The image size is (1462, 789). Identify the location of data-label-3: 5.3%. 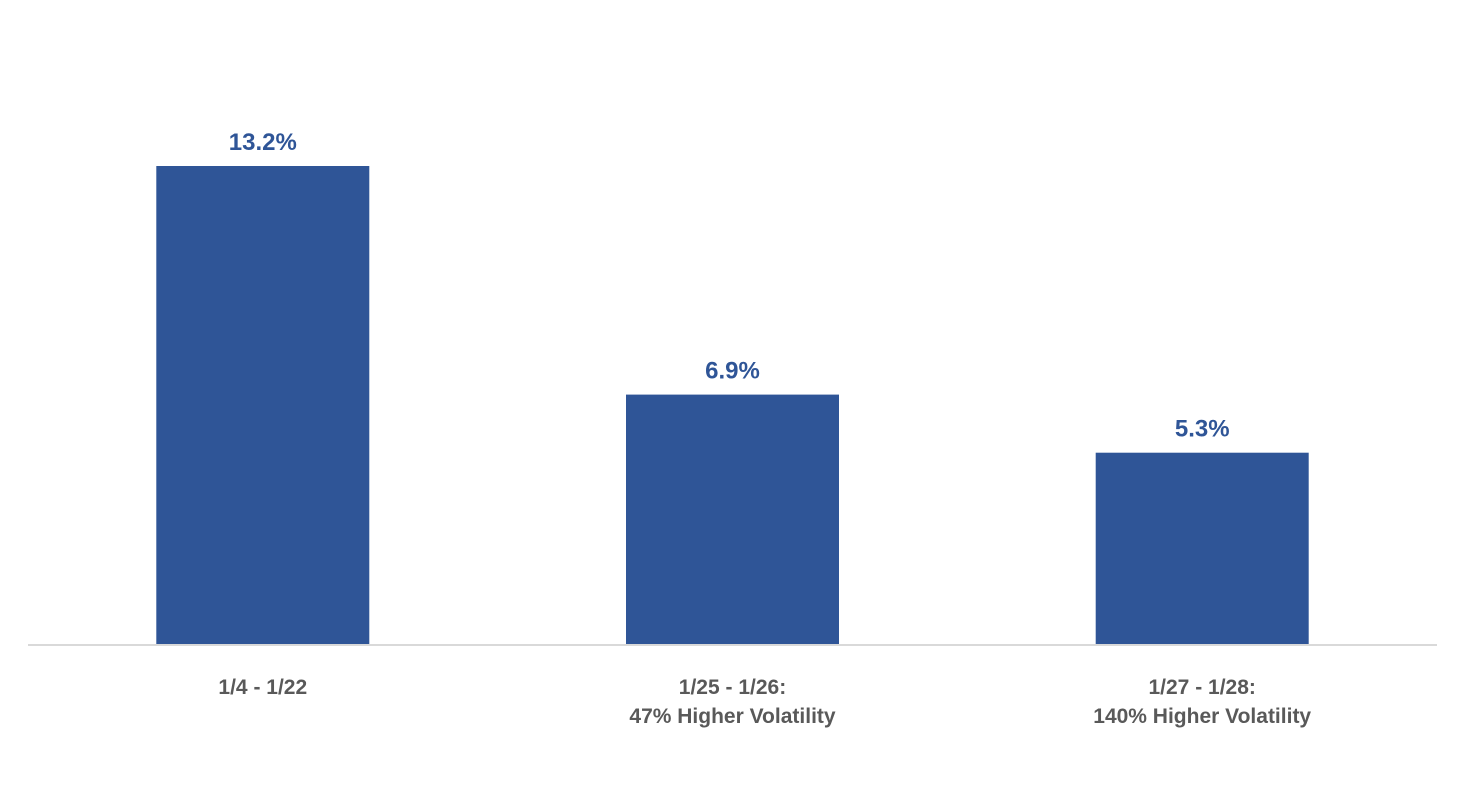
(1202, 429).